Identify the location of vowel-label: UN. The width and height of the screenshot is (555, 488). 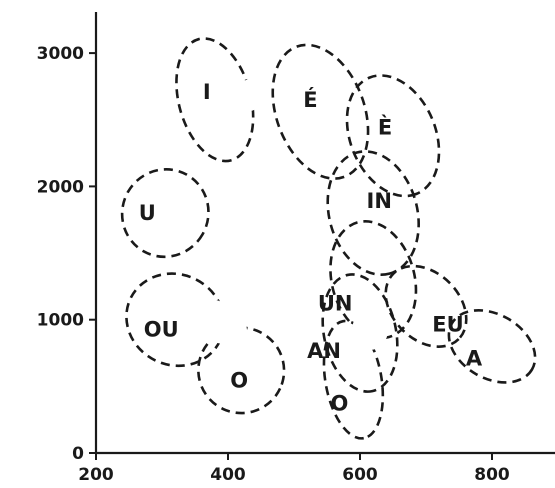
(335, 304).